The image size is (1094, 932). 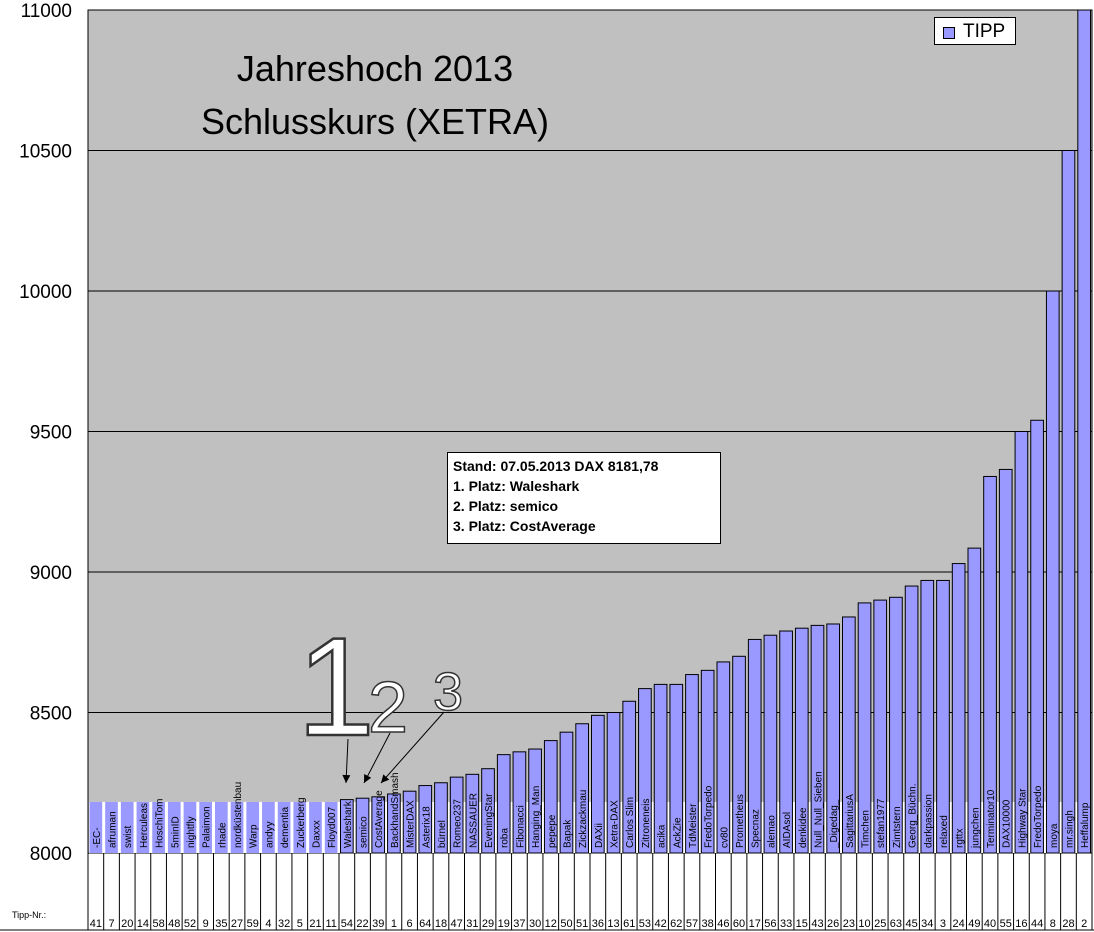 I want to click on tipp-nr-cell: 46, so click(x=723, y=924).